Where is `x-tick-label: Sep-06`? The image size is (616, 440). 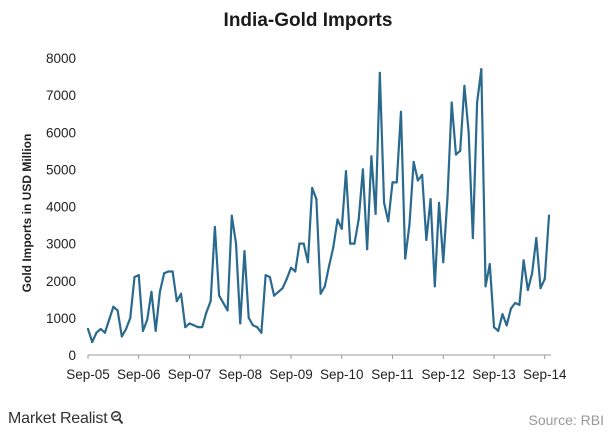 x-tick-label: Sep-06 is located at coordinates (139, 374).